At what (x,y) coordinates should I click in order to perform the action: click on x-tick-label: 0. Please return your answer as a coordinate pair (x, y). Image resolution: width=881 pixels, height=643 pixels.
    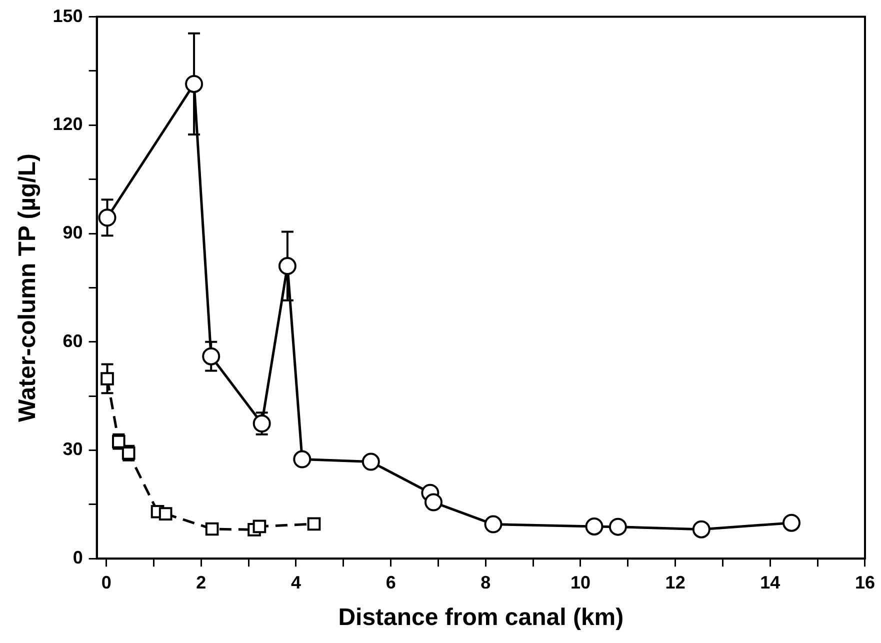
    Looking at the image, I should click on (106, 582).